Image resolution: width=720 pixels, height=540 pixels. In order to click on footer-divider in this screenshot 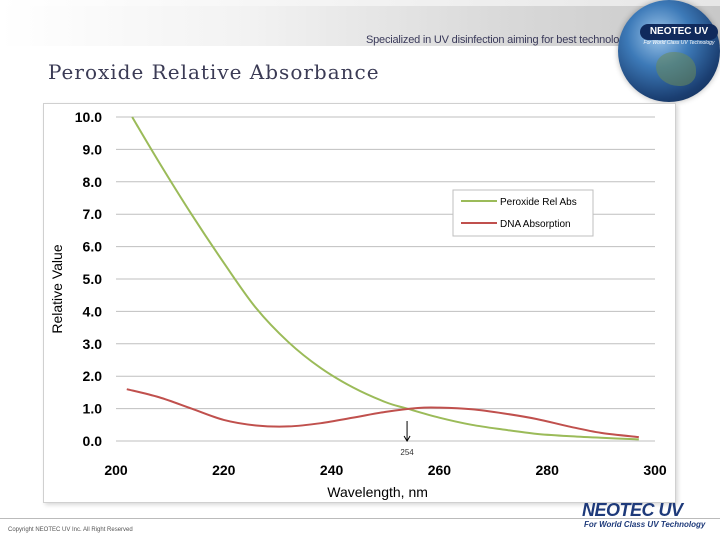, I will do `click(360, 518)`.